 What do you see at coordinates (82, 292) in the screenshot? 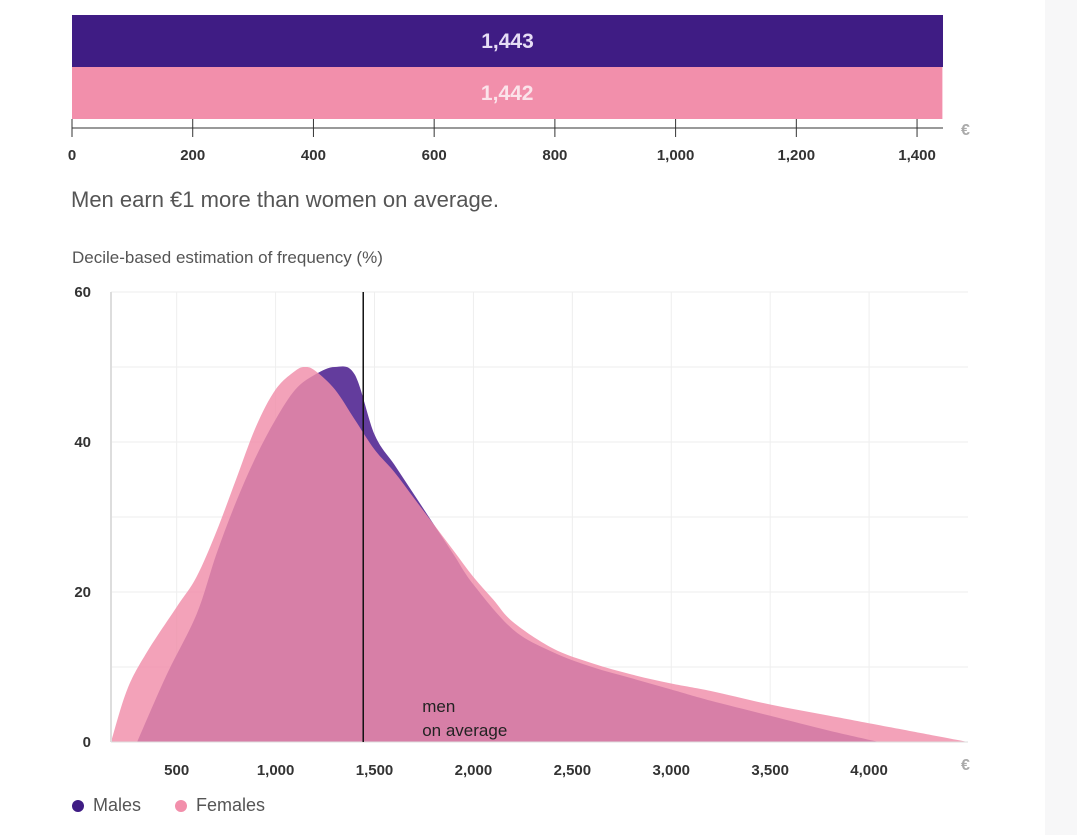
I see `distribution-y-tick-label: 60` at bounding box center [82, 292].